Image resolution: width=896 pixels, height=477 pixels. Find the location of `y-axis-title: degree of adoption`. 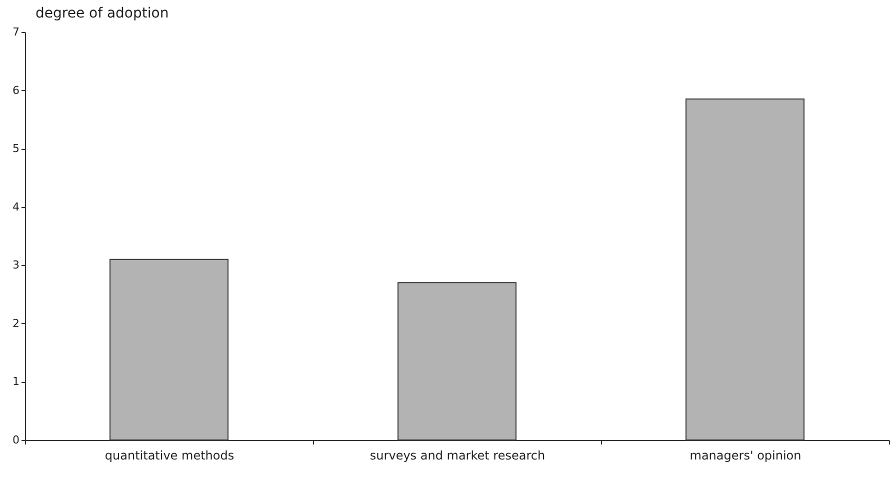

y-axis-title: degree of adoption is located at coordinates (102, 14).